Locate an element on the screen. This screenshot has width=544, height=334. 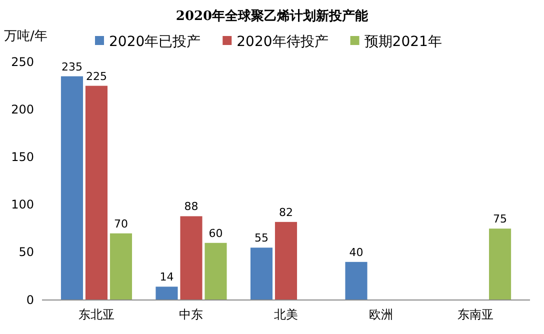
legend-label: 预期2021年 is located at coordinates (403, 42).